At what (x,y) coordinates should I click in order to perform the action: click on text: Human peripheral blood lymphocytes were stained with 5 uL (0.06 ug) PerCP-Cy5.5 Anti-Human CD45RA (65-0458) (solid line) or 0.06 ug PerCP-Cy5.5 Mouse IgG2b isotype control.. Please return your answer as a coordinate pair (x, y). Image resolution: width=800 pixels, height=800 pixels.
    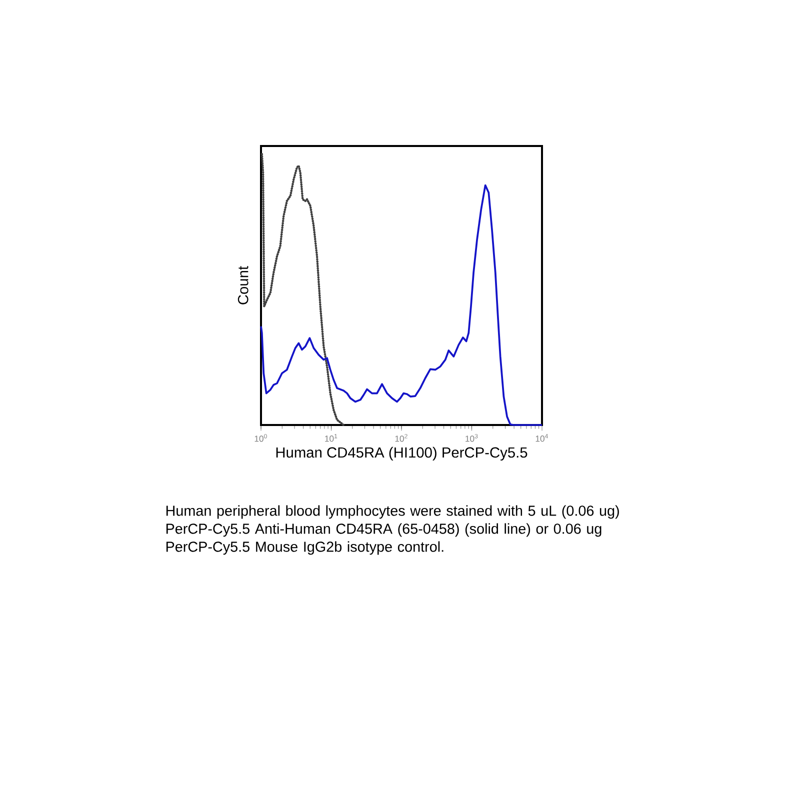
    Looking at the image, I should click on (392, 530).